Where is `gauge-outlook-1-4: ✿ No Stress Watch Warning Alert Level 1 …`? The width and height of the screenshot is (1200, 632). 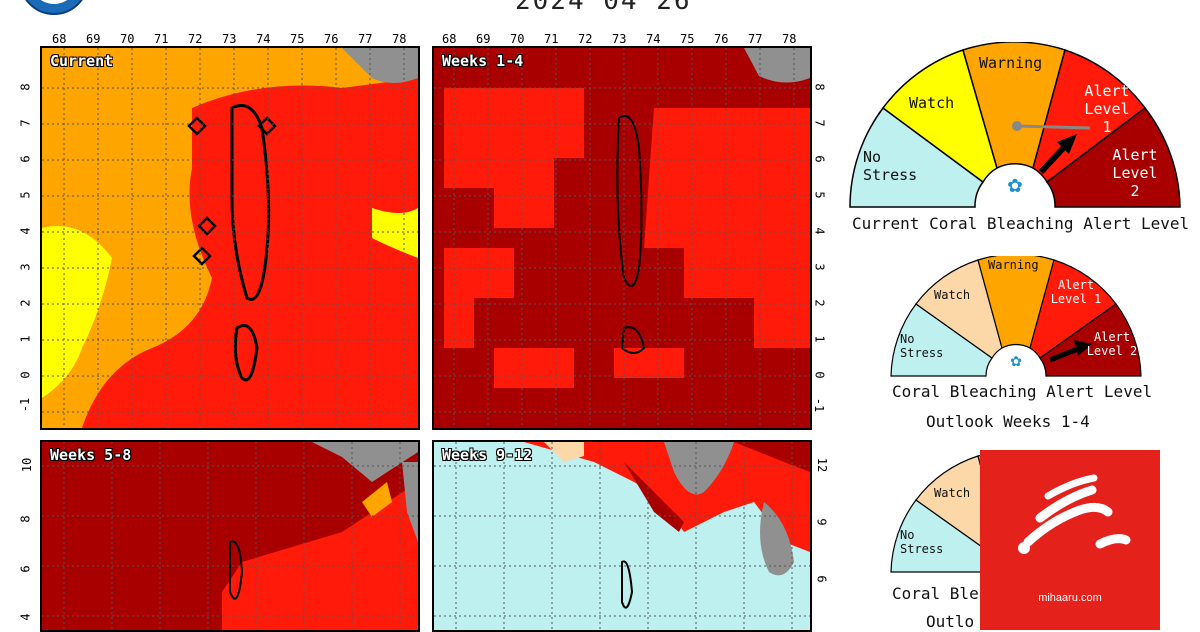
gauge-outlook-1-4: ✿ No Stress Watch Warning Alert Level 1 … is located at coordinates (1016, 316).